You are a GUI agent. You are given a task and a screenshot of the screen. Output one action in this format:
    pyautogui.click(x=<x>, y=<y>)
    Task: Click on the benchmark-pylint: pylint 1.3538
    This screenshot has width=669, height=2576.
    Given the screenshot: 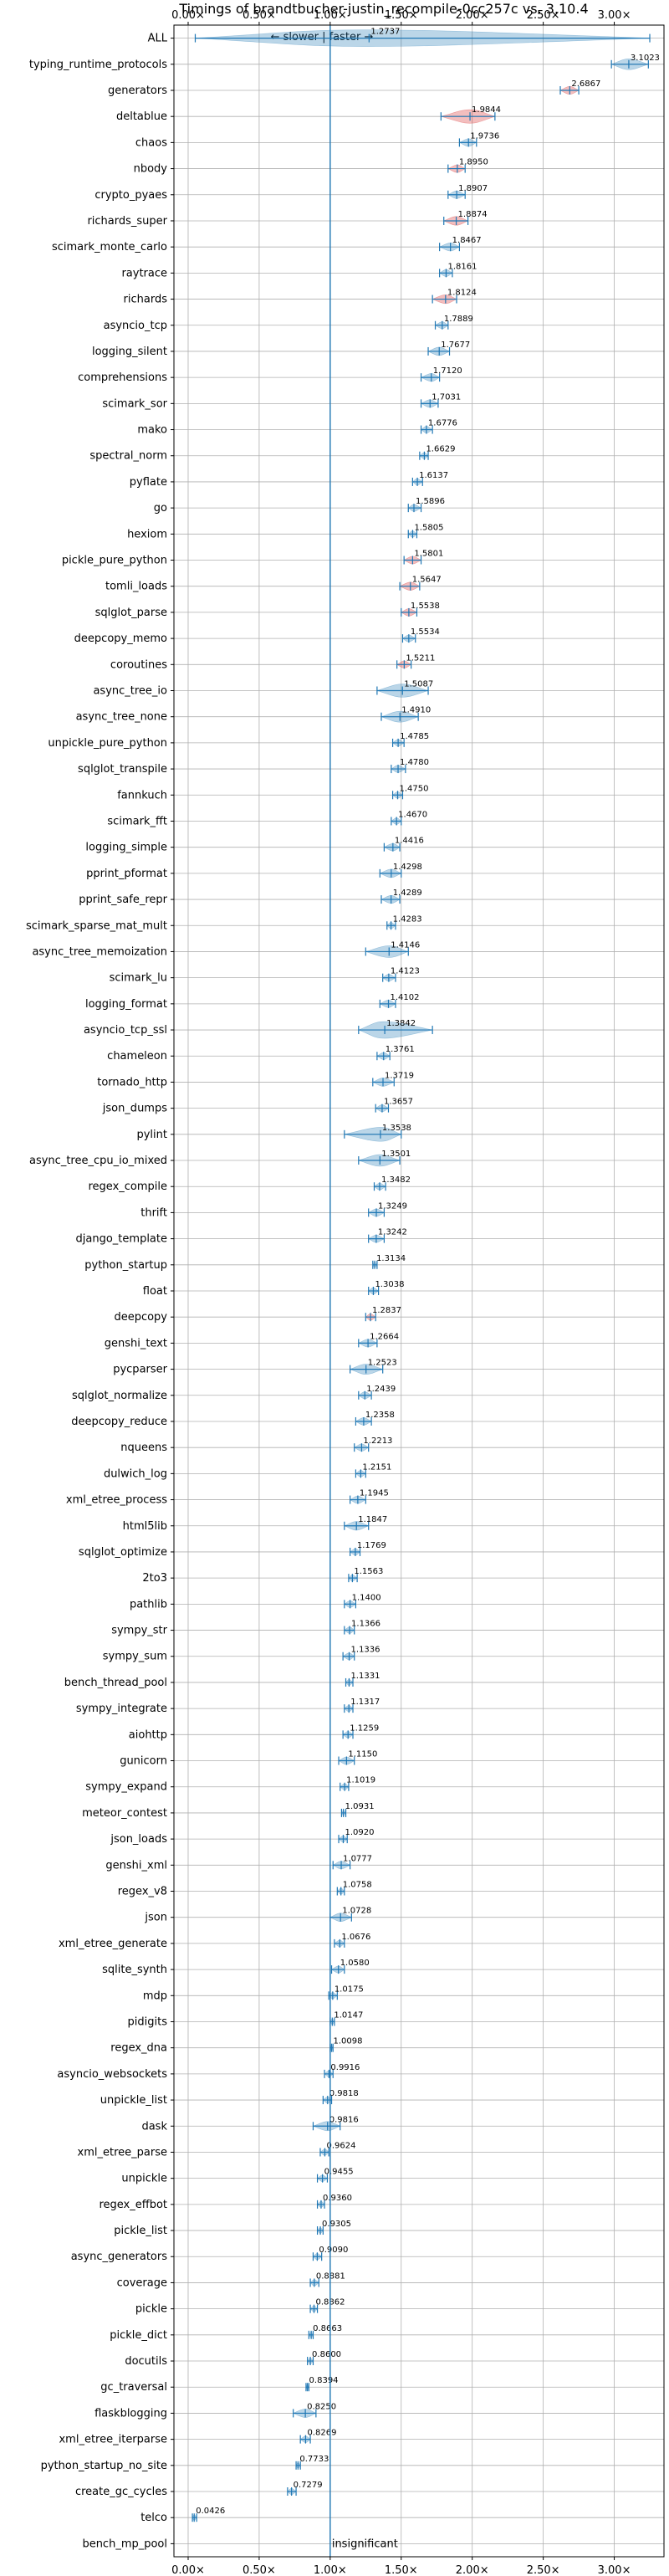 What is the action you would take?
    pyautogui.click(x=273, y=1133)
    